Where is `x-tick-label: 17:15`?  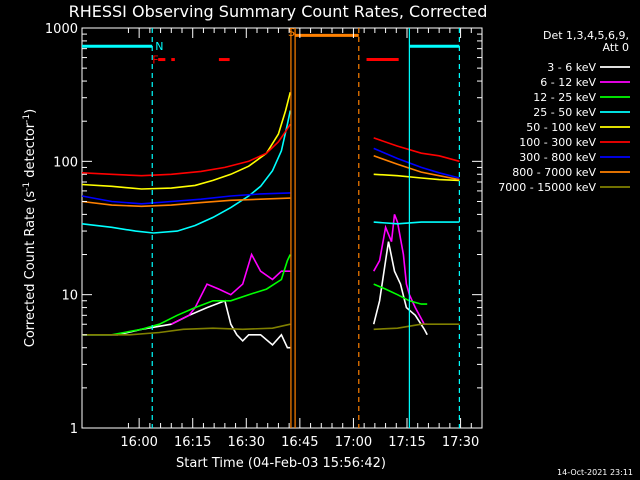 x-tick-label: 17:15 is located at coordinates (406, 442).